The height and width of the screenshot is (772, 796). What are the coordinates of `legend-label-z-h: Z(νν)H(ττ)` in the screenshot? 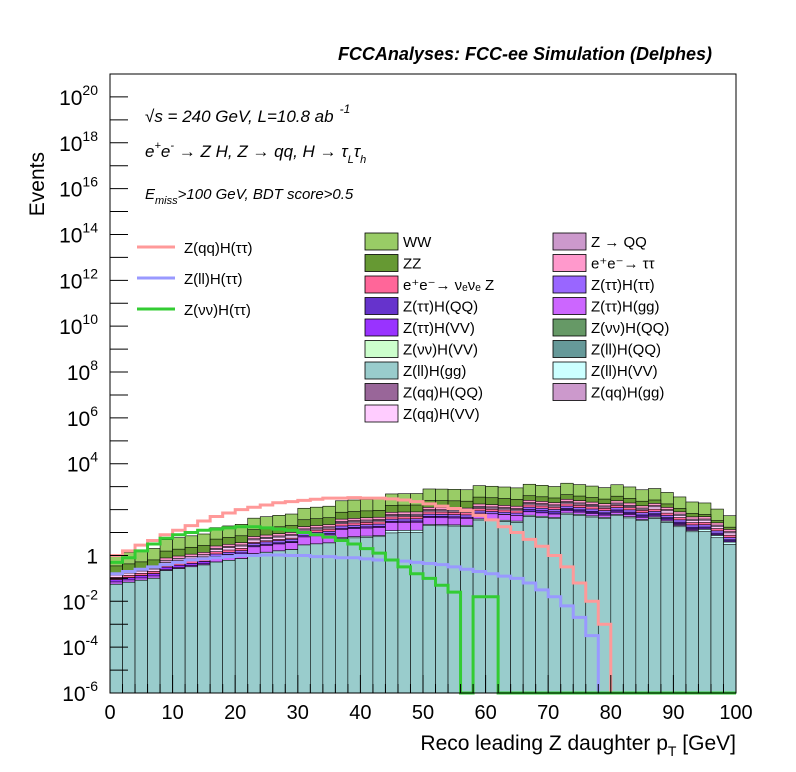 It's located at (217, 310).